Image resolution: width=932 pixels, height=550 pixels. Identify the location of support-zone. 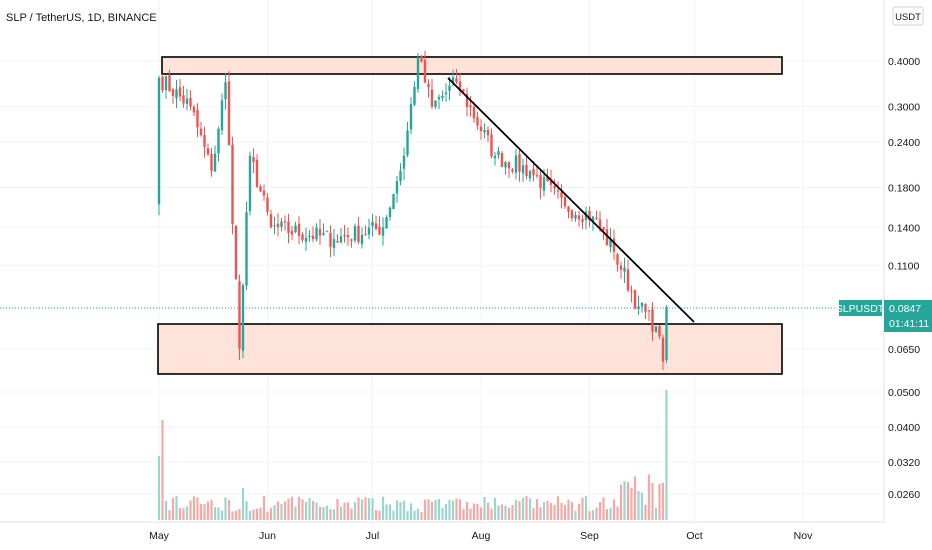
(470, 349).